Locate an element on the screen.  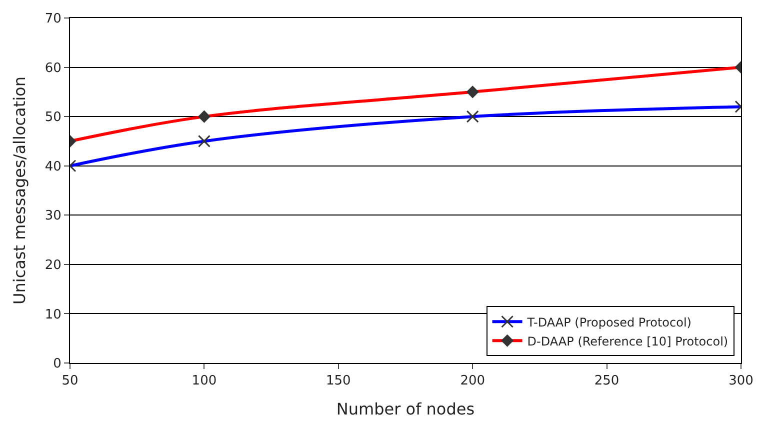
y-tick-label: 0 is located at coordinates (57, 364).